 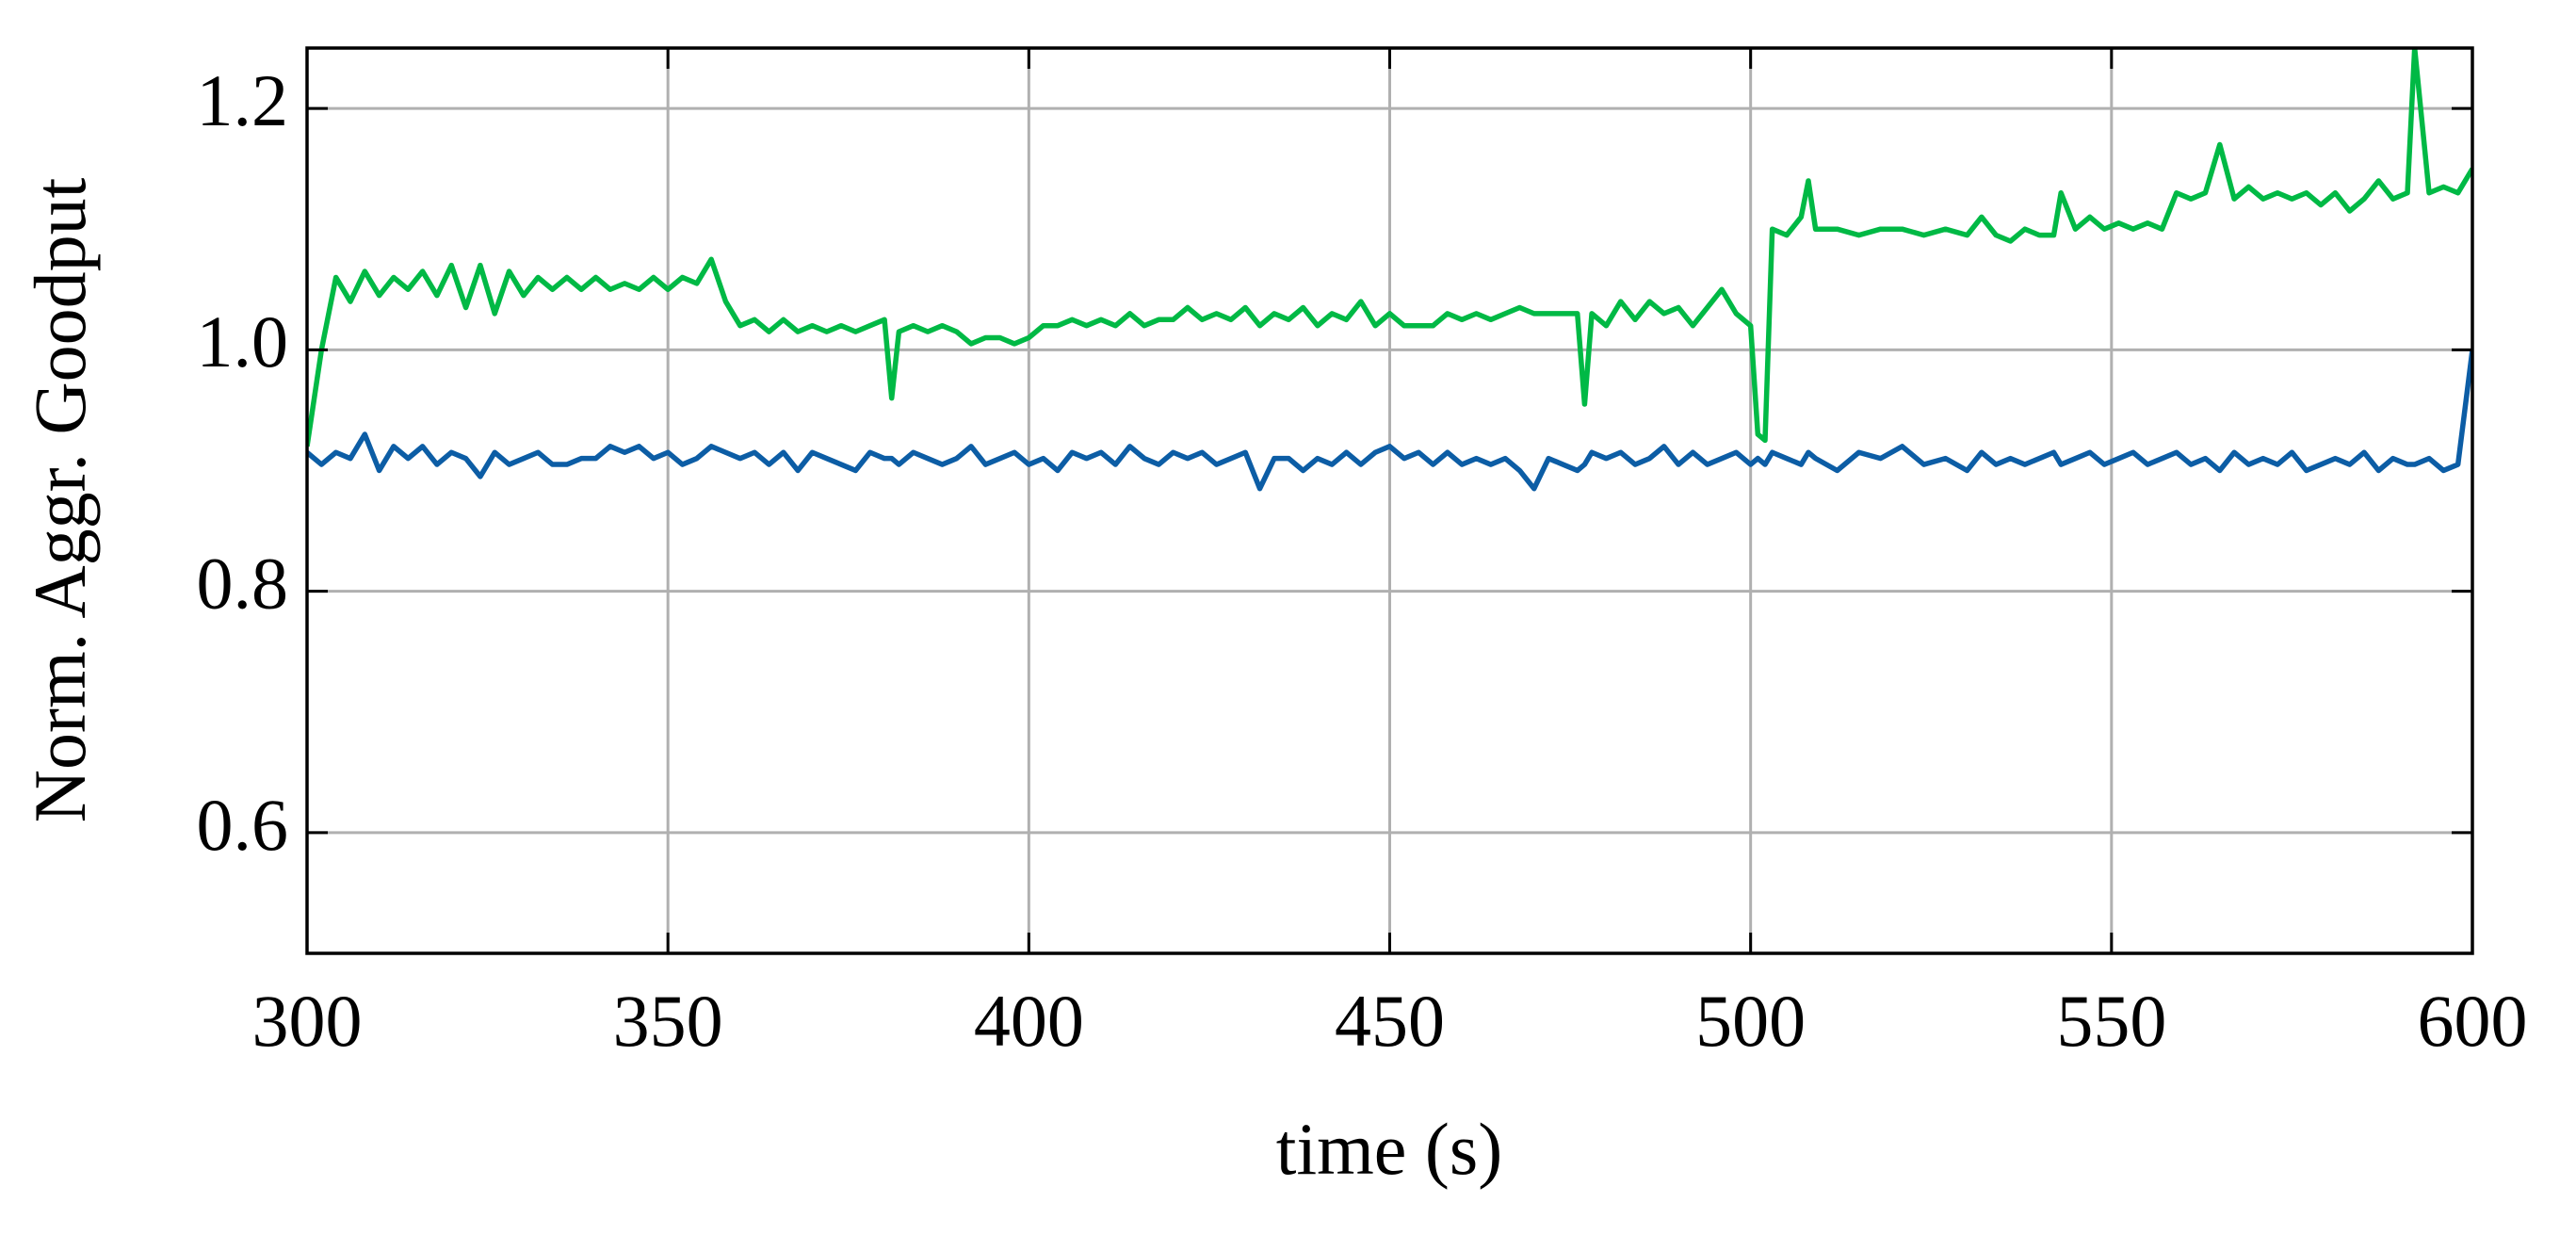 I want to click on x-tick-label: 400, so click(x=1029, y=1021).